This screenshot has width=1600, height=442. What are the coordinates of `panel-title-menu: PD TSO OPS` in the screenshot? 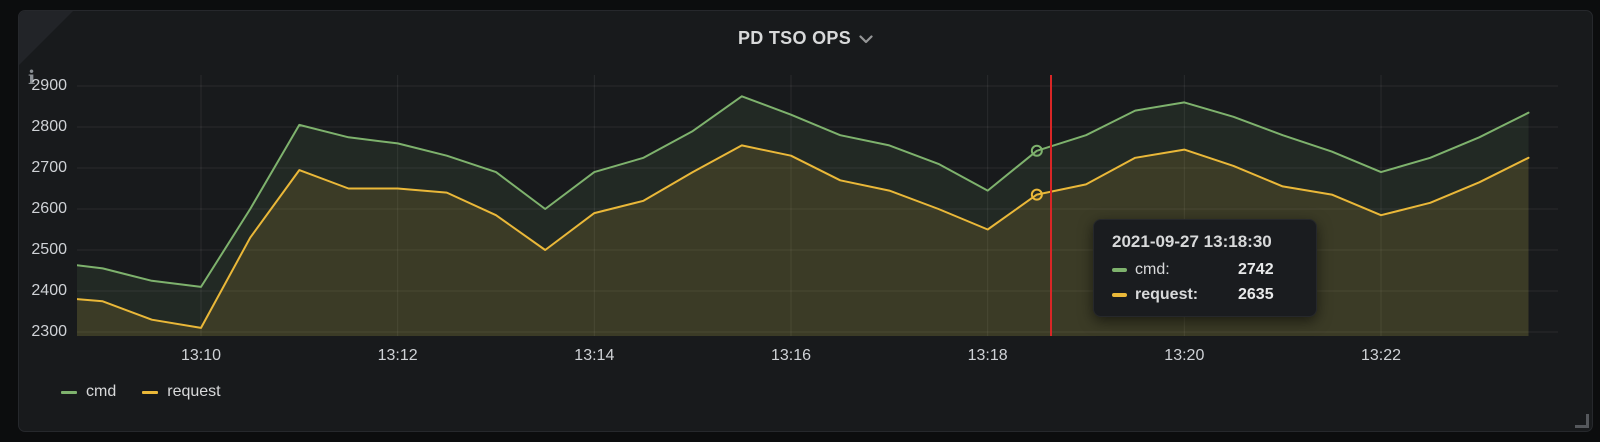 It's located at (805, 38).